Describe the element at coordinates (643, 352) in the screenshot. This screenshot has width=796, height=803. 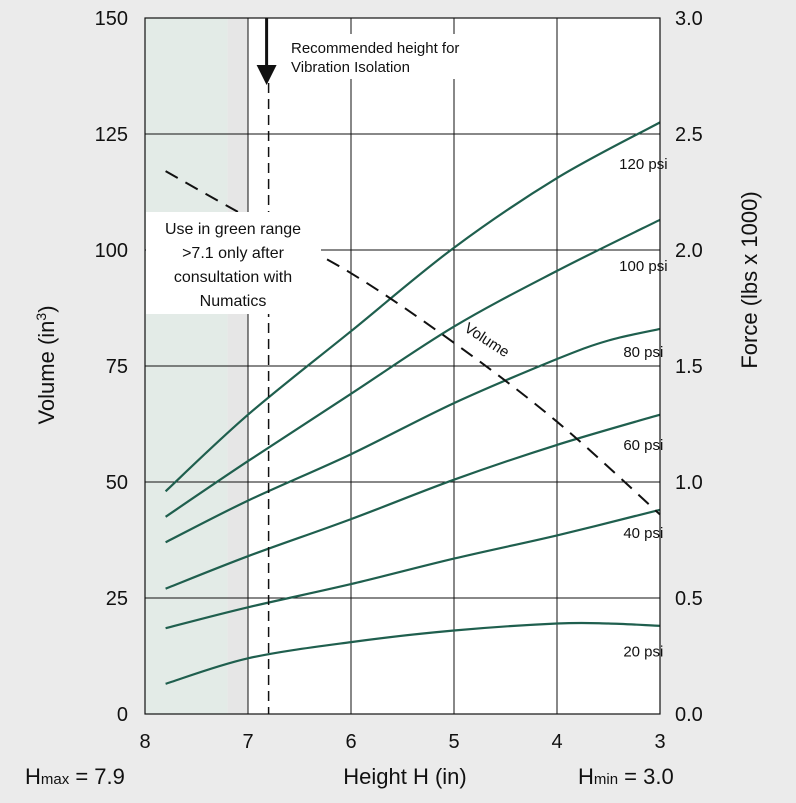
I see `pressure-curve-label: 80 psi` at that location.